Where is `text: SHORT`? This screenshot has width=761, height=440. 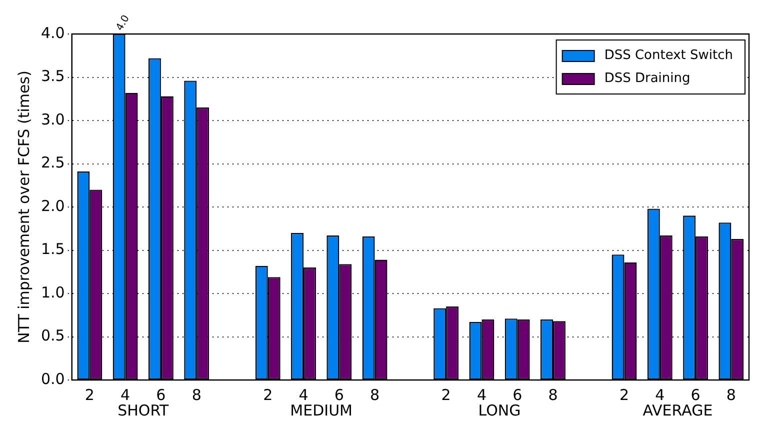 text: SHORT is located at coordinates (144, 410).